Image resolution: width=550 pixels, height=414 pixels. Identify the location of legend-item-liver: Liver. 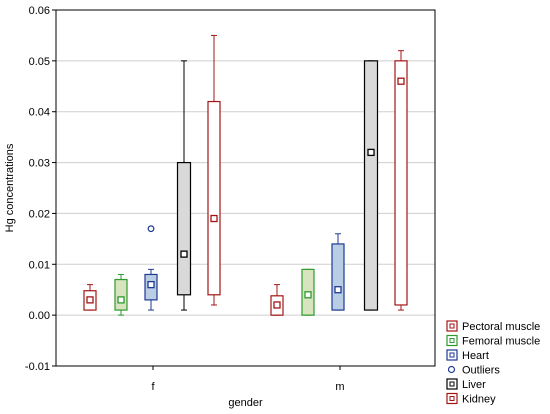
(466, 384).